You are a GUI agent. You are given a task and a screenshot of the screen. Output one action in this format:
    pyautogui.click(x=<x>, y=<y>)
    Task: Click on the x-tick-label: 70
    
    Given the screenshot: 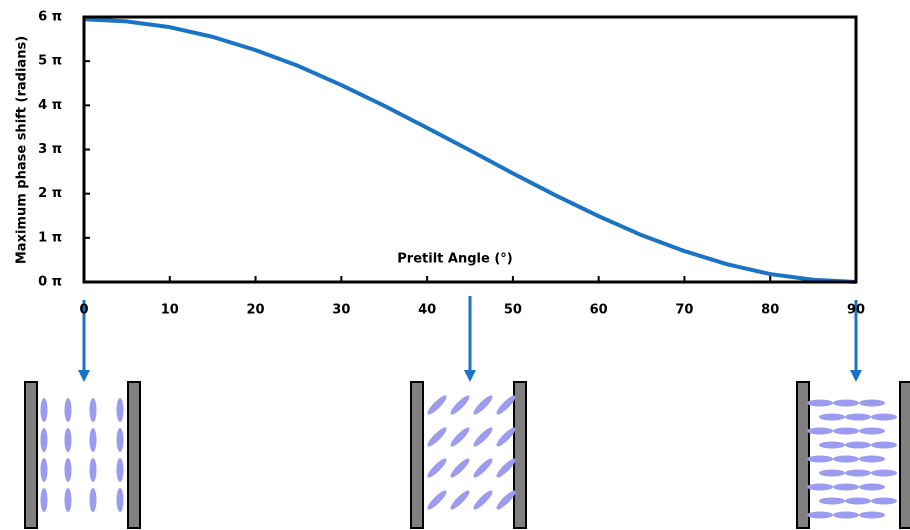 What is the action you would take?
    pyautogui.click(x=684, y=310)
    